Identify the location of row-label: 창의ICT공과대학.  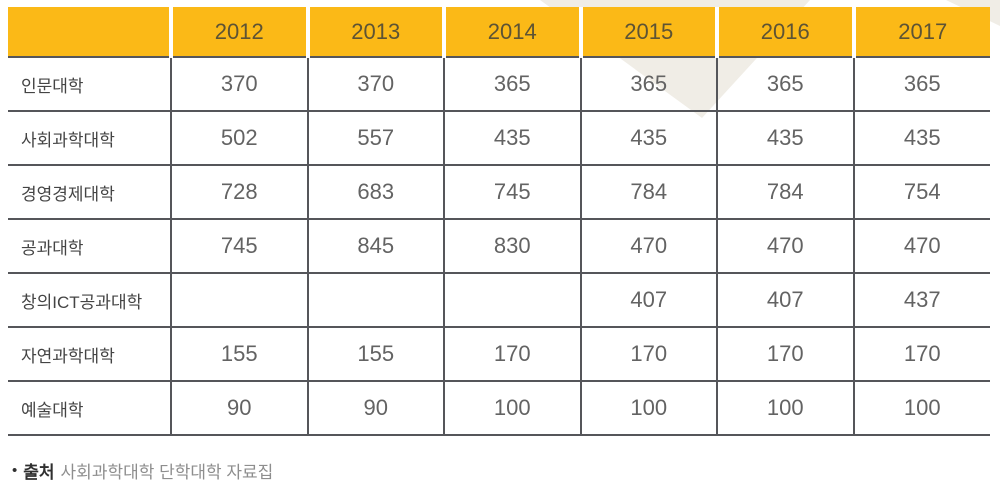
(89, 300).